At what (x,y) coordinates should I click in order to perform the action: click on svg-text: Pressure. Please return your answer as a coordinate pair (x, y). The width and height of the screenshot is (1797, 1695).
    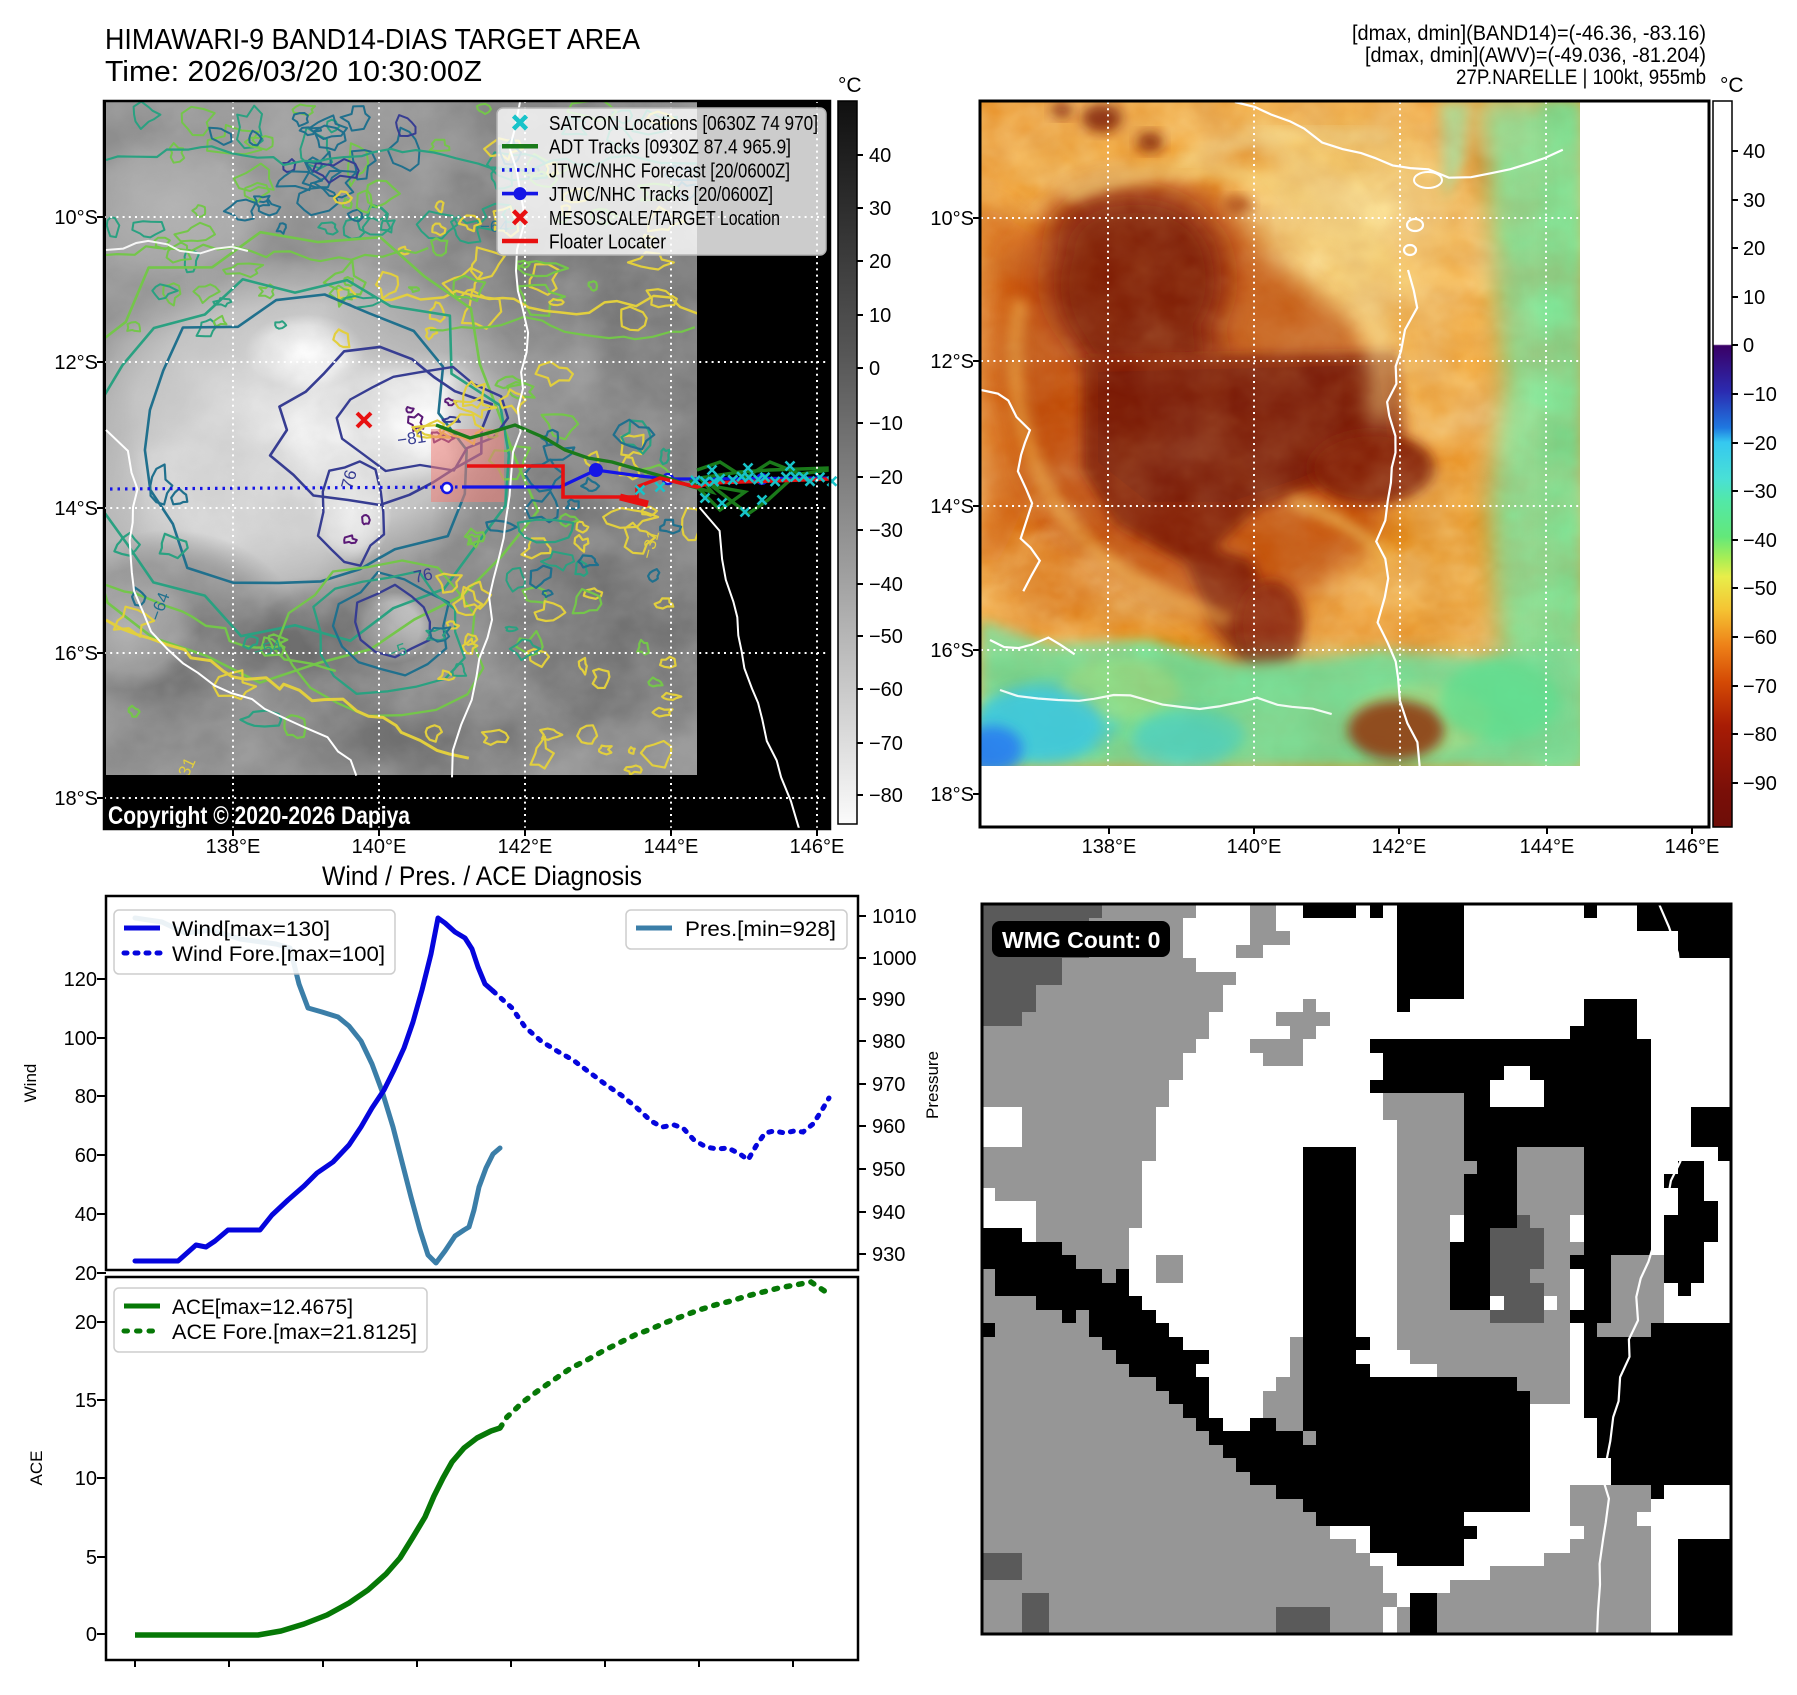
    Looking at the image, I should click on (932, 1085).